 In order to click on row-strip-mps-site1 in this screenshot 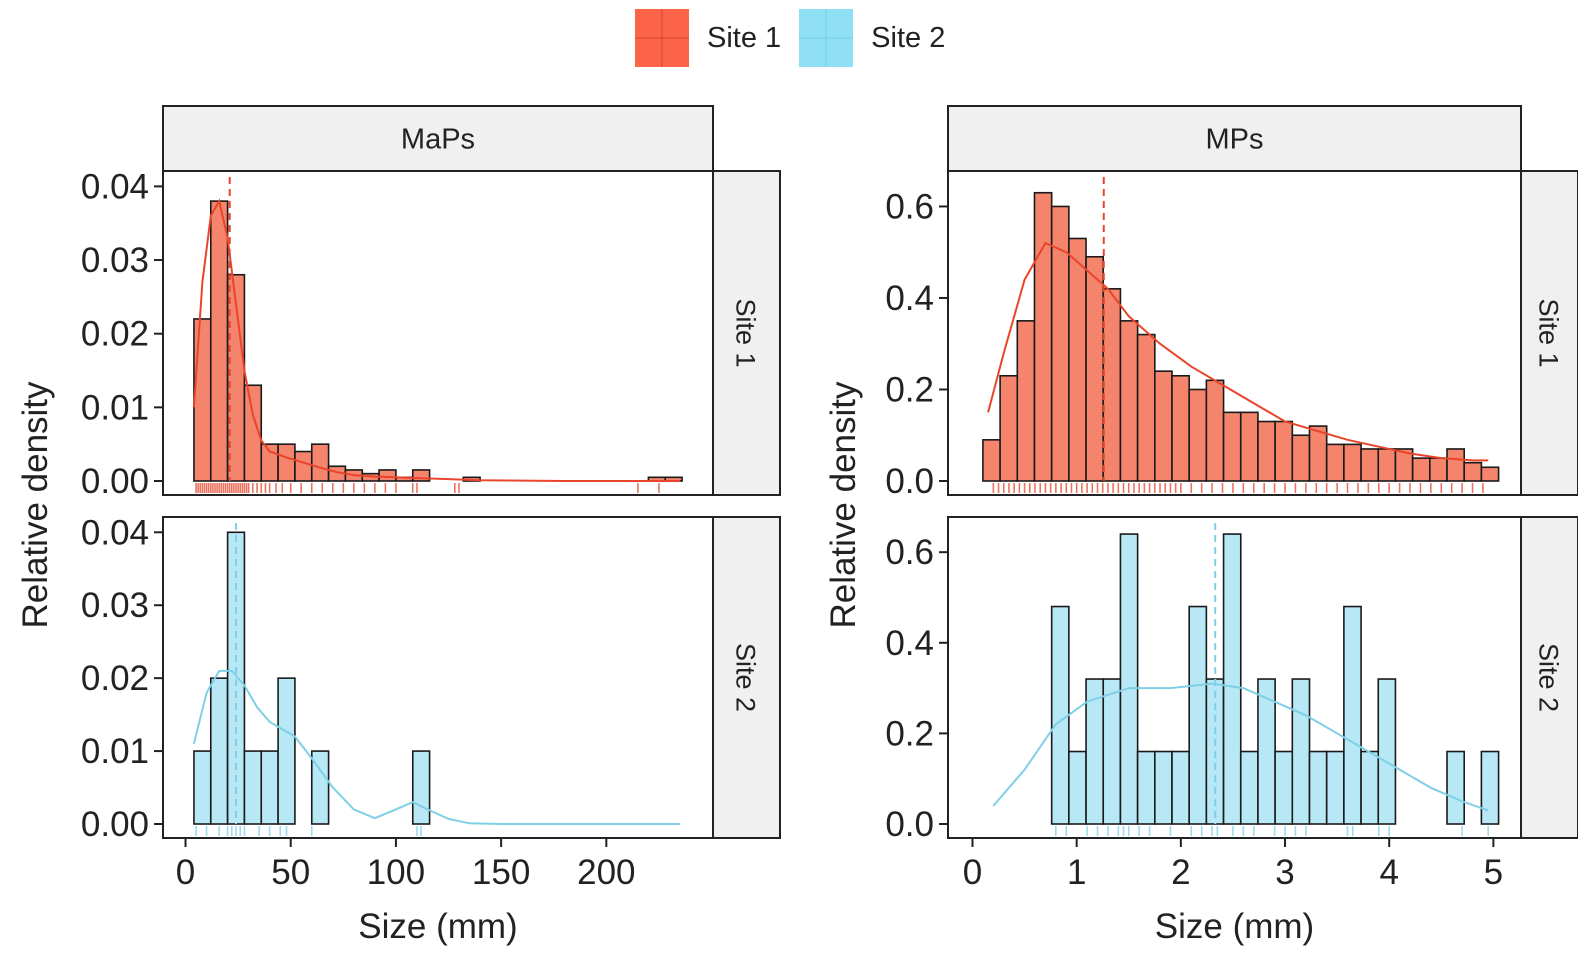, I will do `click(1549, 333)`.